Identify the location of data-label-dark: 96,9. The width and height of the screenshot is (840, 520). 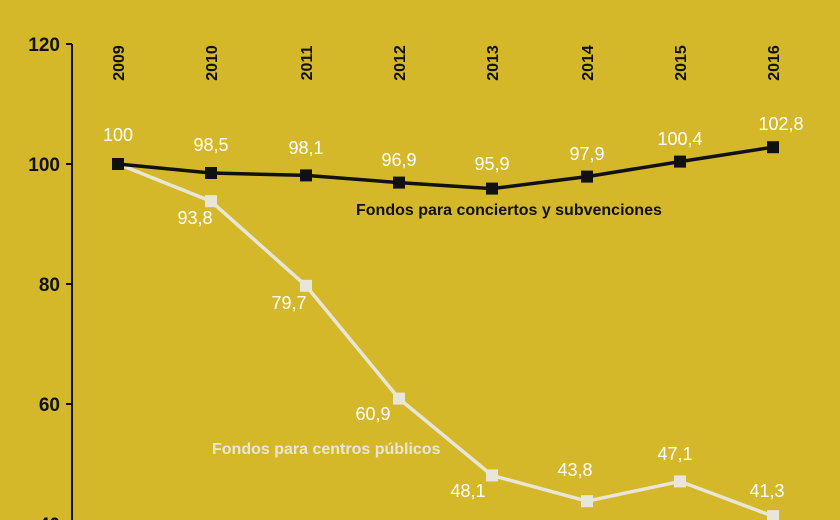
(398, 160).